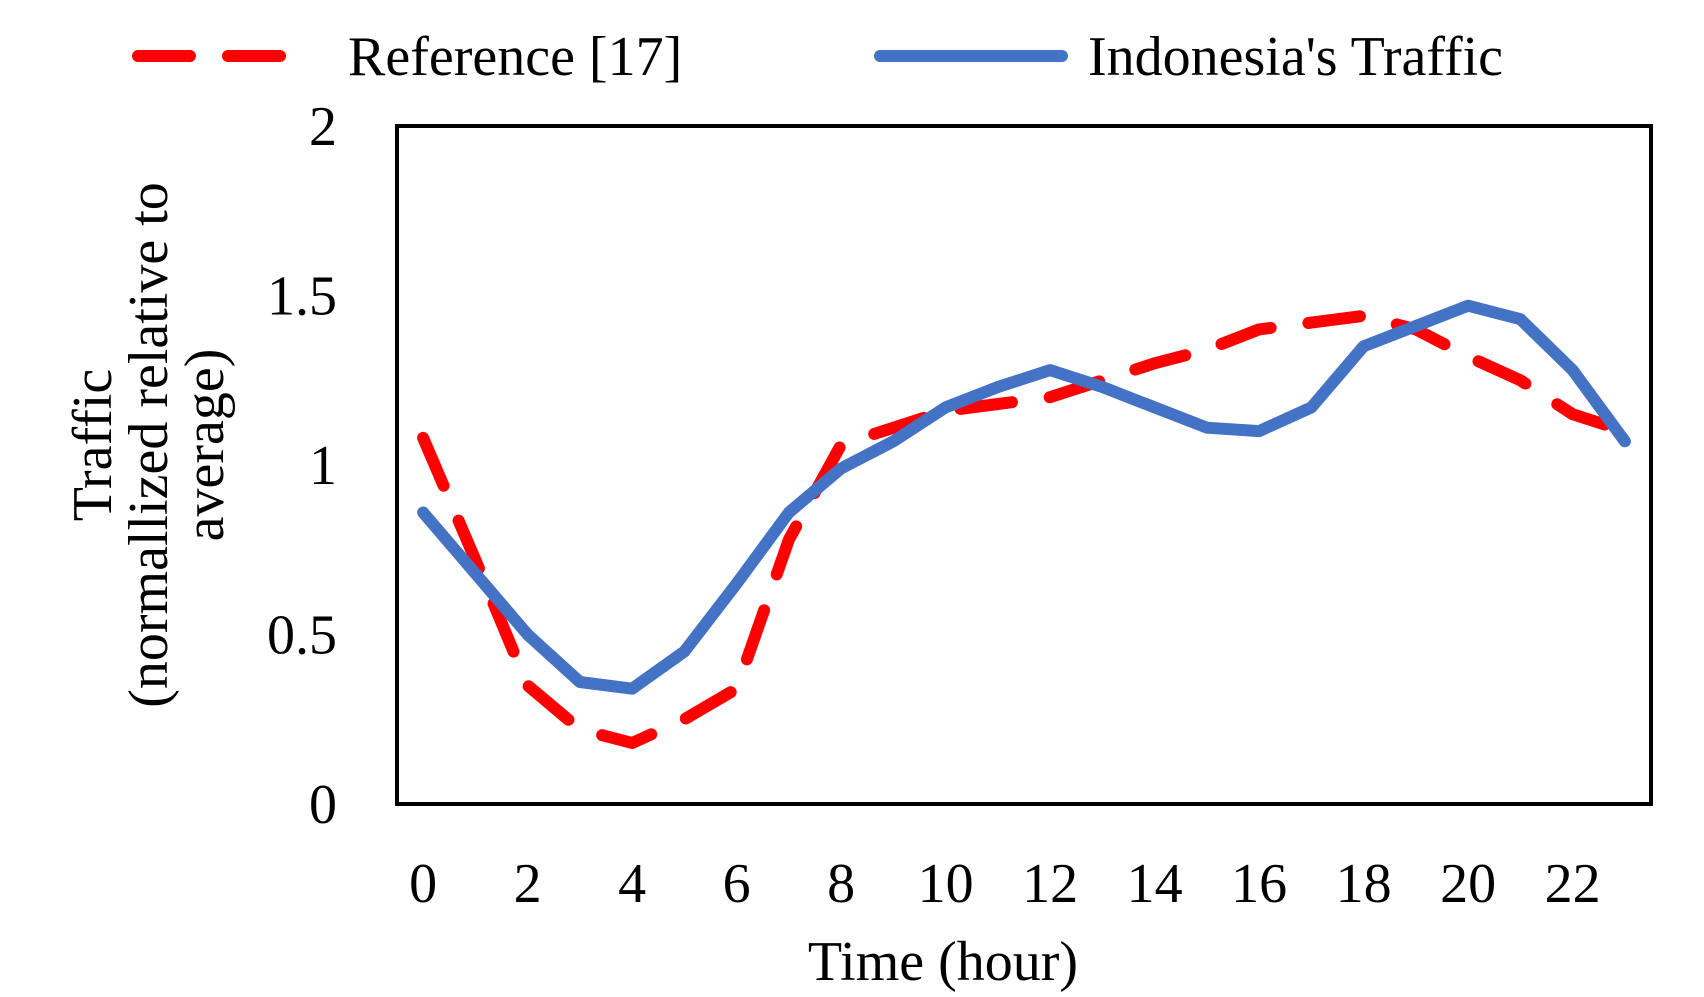 The height and width of the screenshot is (997, 1704). Describe the element at coordinates (737, 884) in the screenshot. I see `x-tick-label: 6` at that location.